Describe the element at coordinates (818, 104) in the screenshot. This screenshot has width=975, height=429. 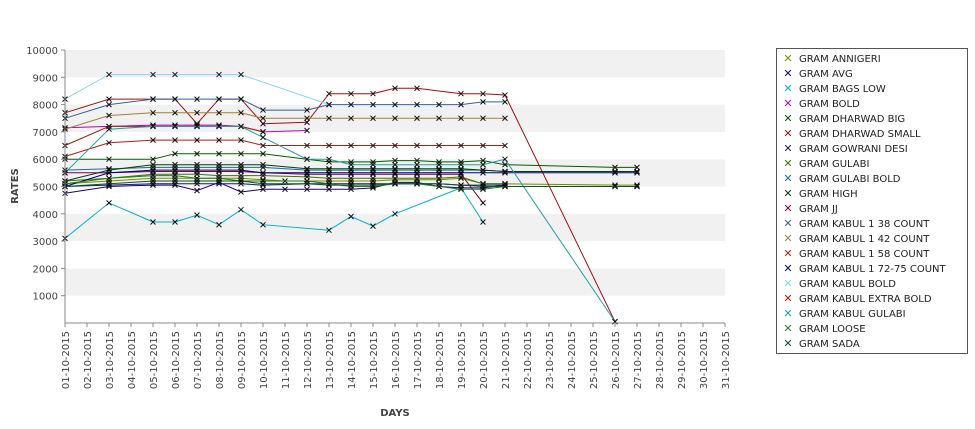
I see `legend-item: ✕ GRAM BOLD` at that location.